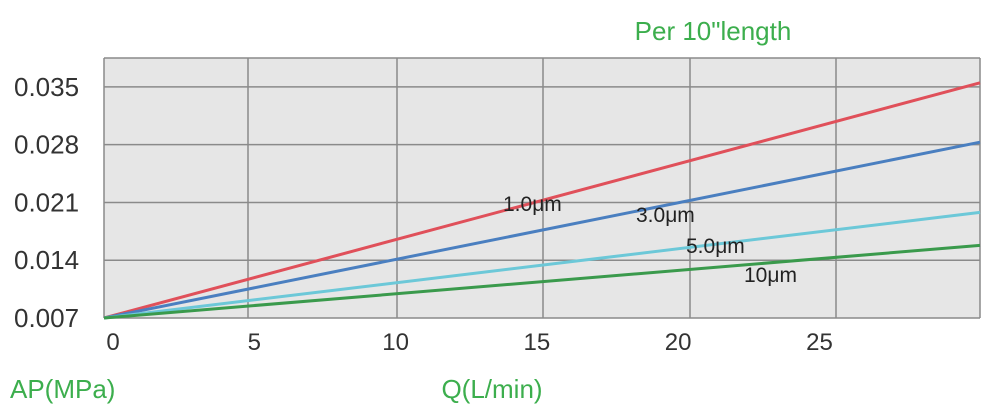  Describe the element at coordinates (715, 246) in the screenshot. I see `series-label-2: 5.0μm` at that location.